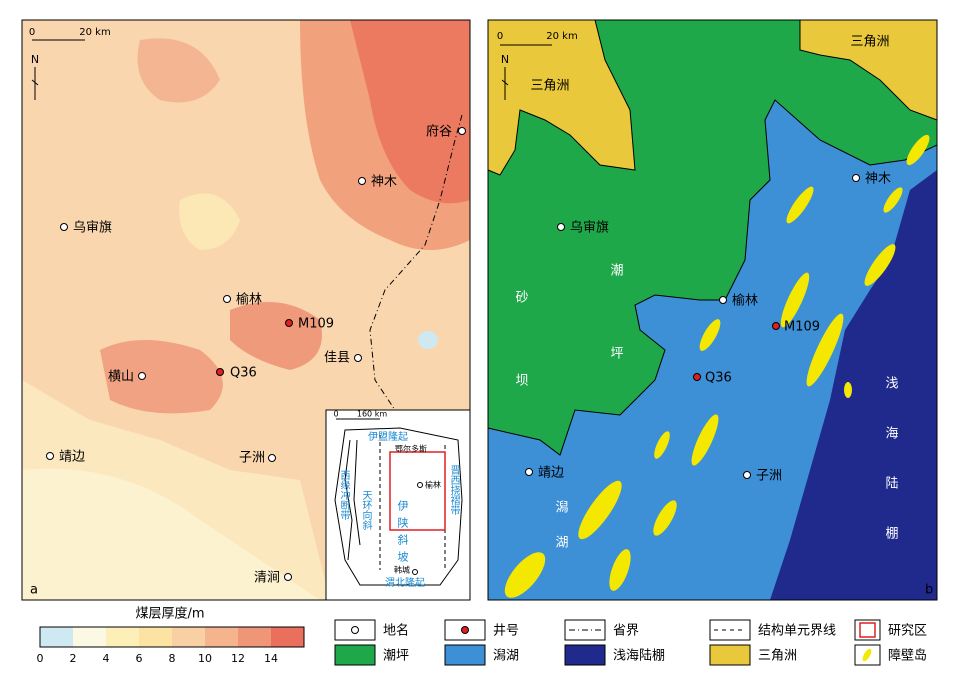 Image resolution: width=957 pixels, height=682 pixels. I want to click on scale-label: 0, so click(32, 32).